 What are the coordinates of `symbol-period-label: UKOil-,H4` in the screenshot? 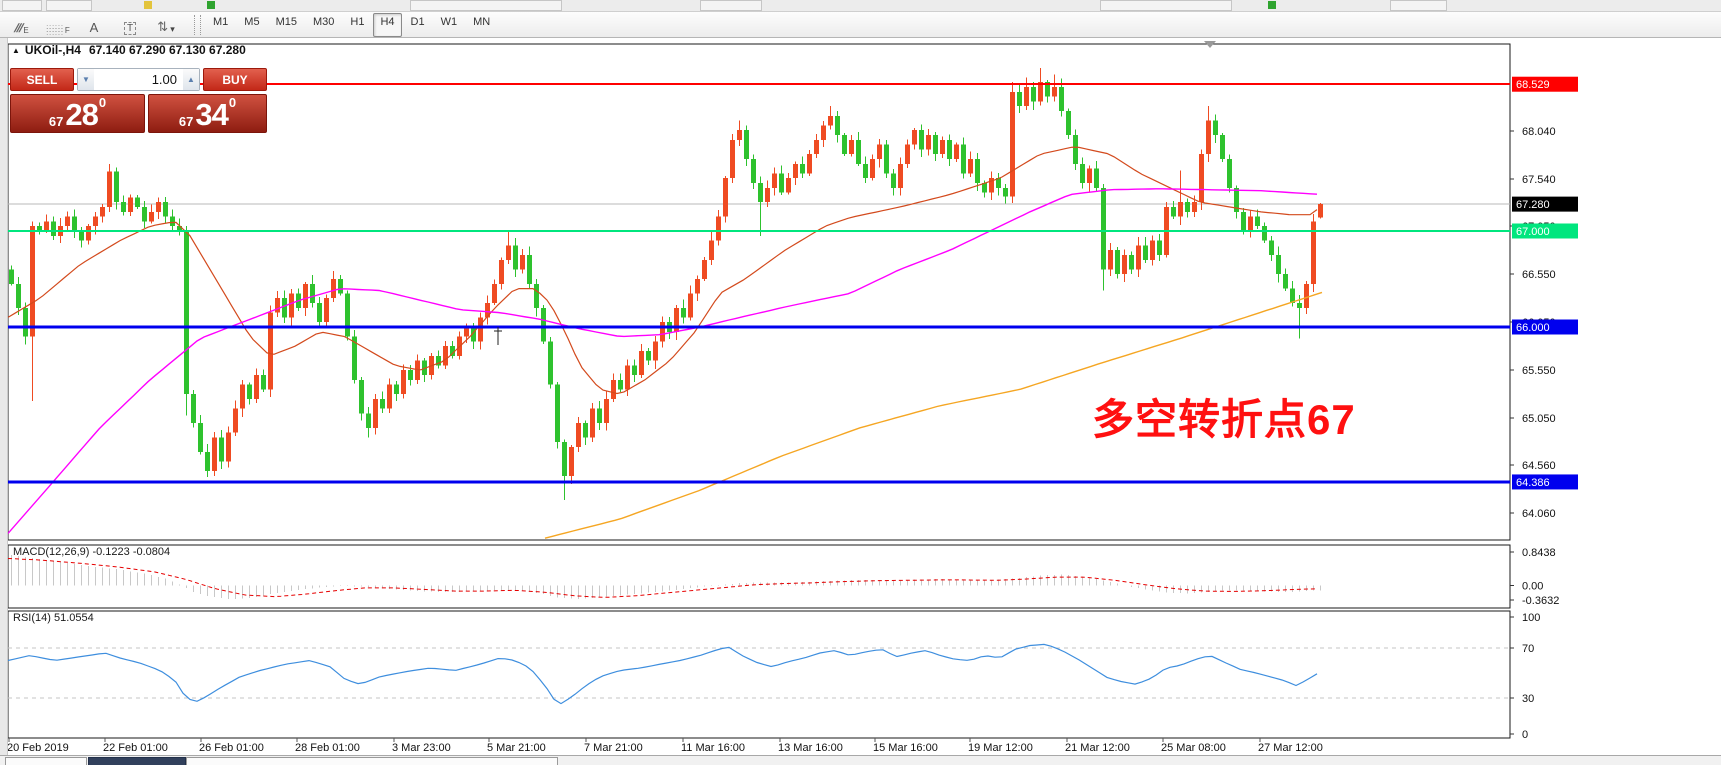 It's located at (52, 50).